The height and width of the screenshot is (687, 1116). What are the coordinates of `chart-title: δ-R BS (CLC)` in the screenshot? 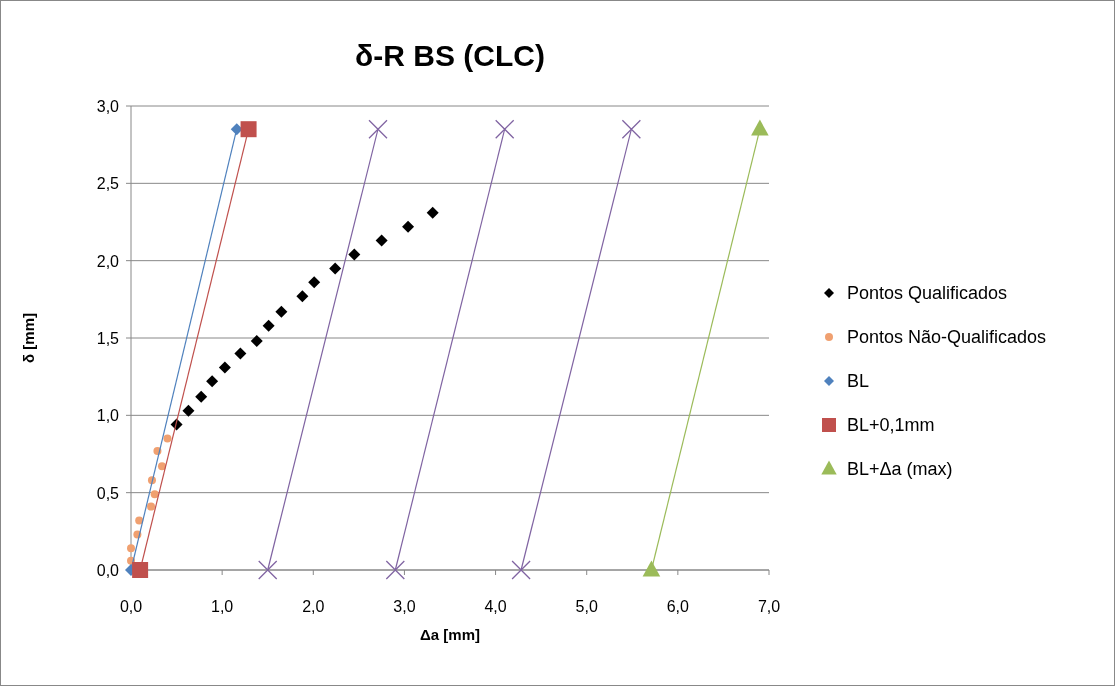 It's located at (450, 55).